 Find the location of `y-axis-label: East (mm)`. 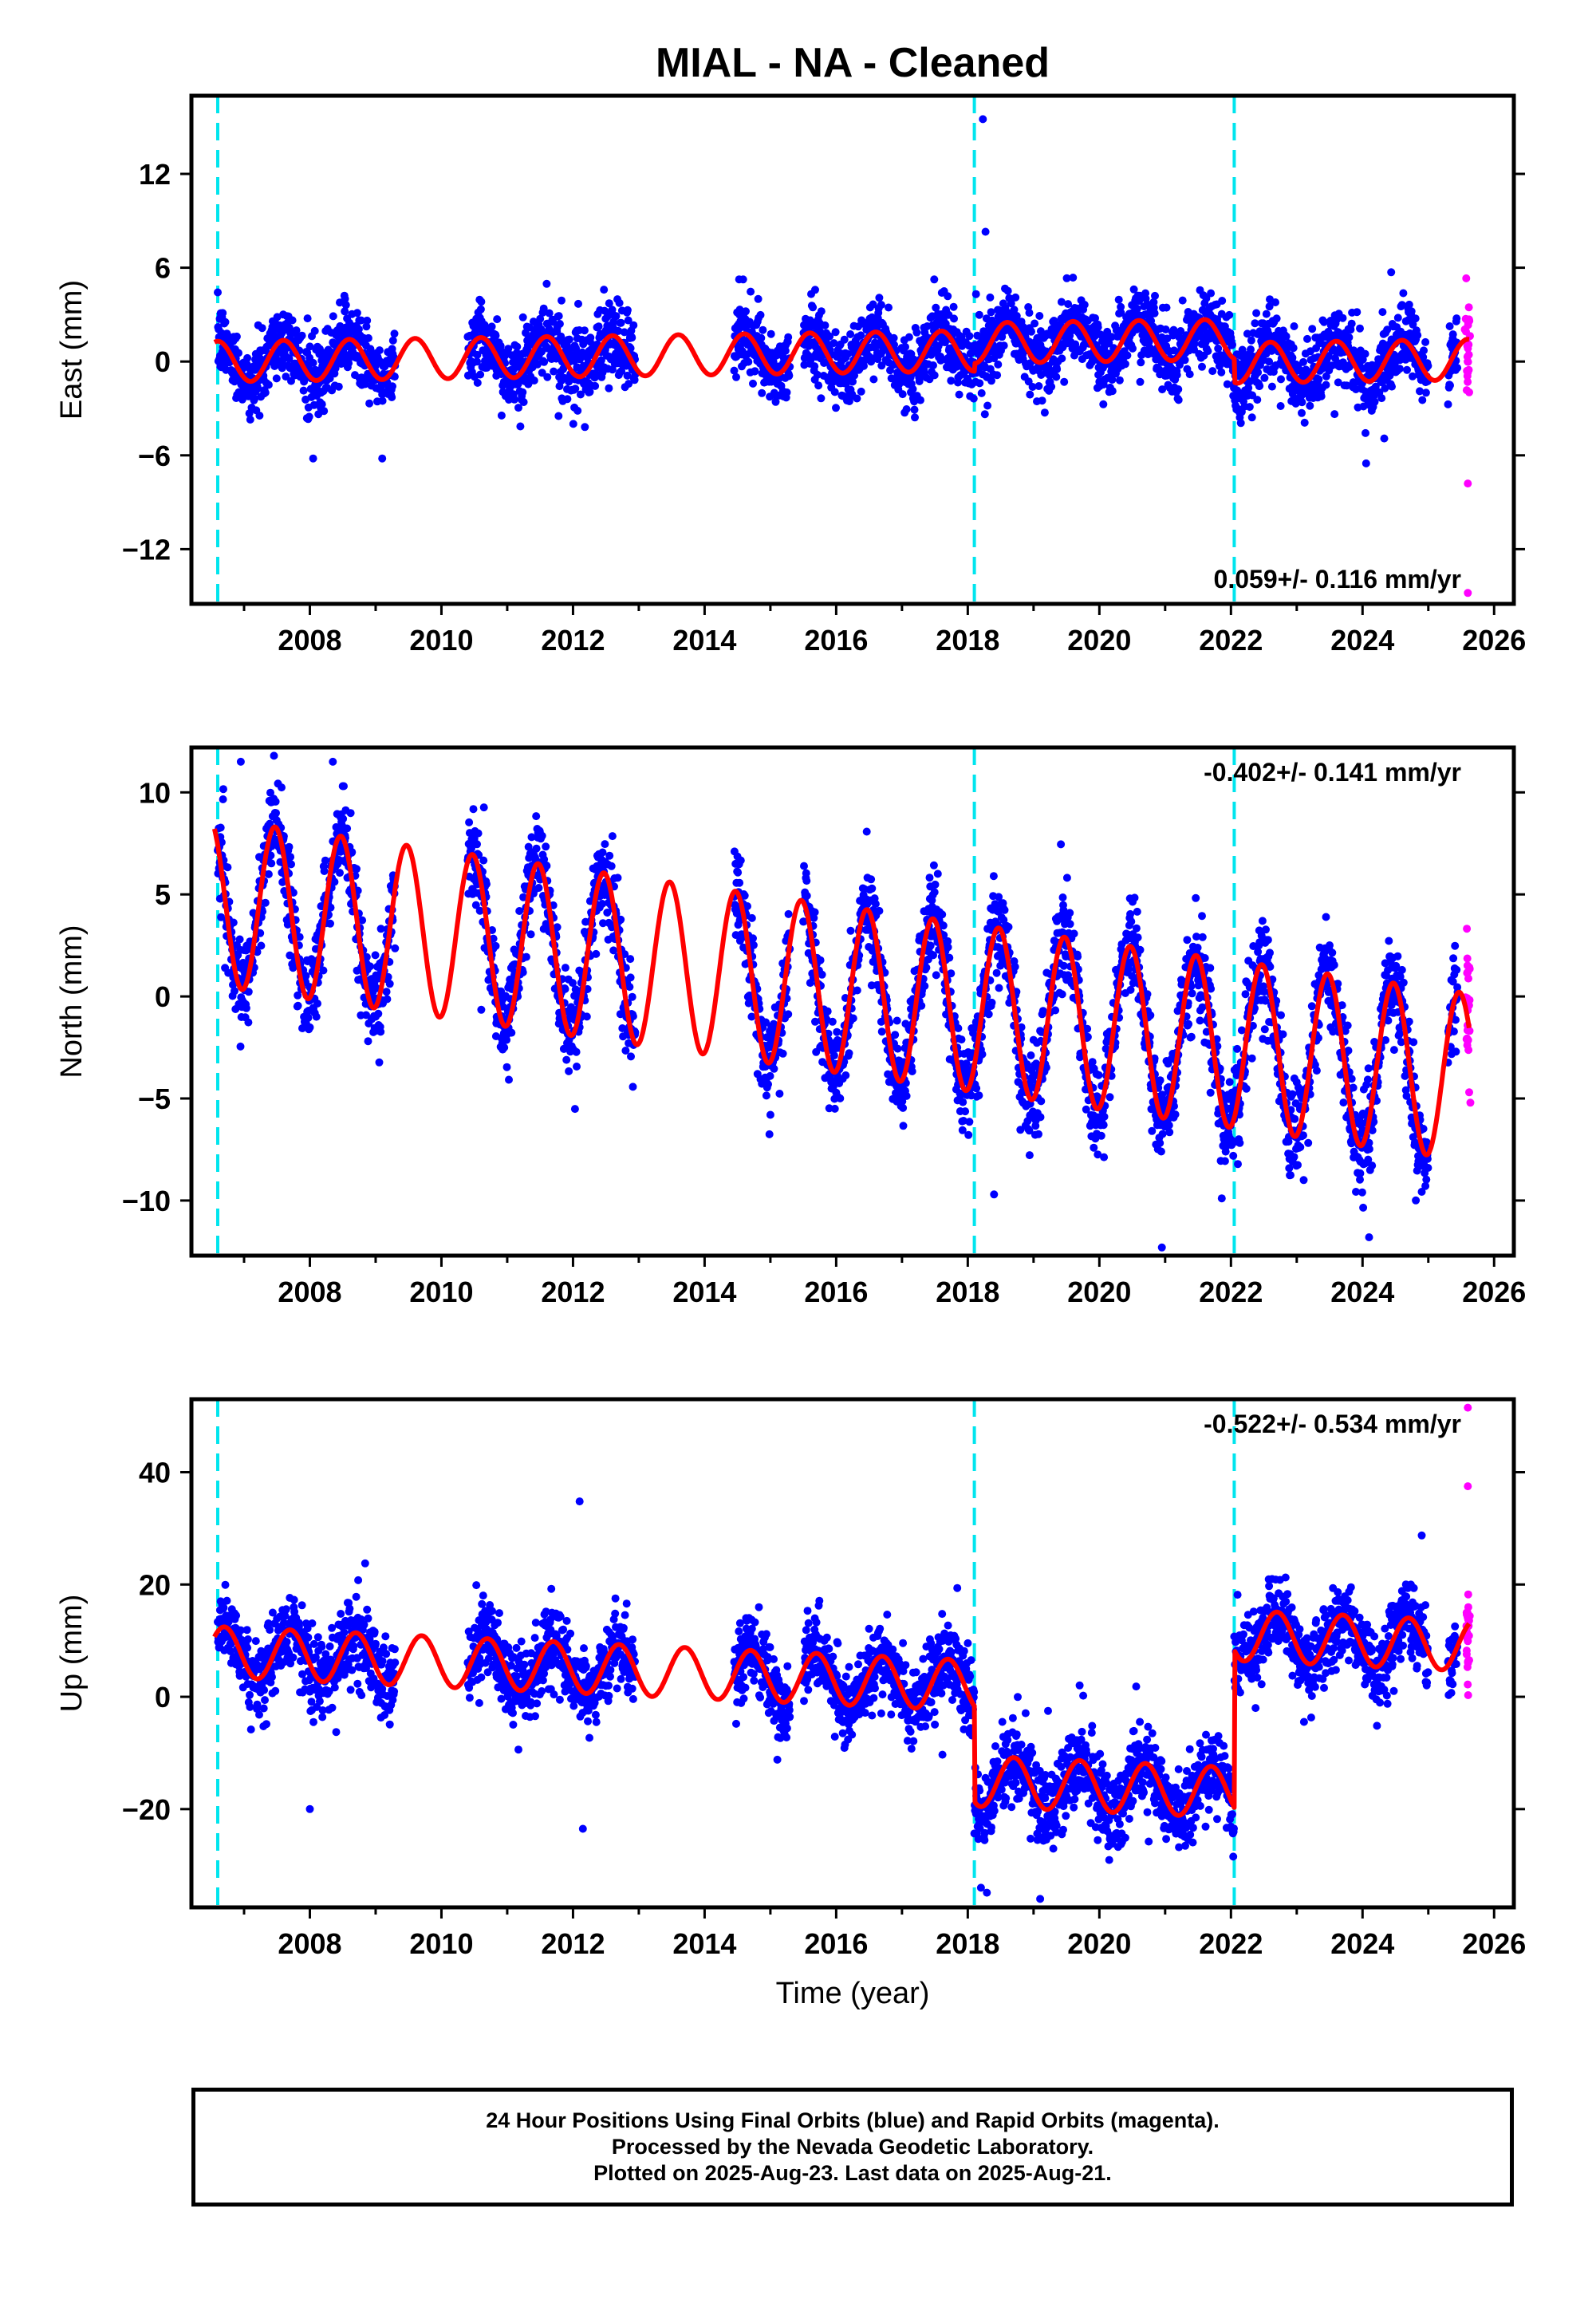

y-axis-label: East (mm) is located at coordinates (72, 350).